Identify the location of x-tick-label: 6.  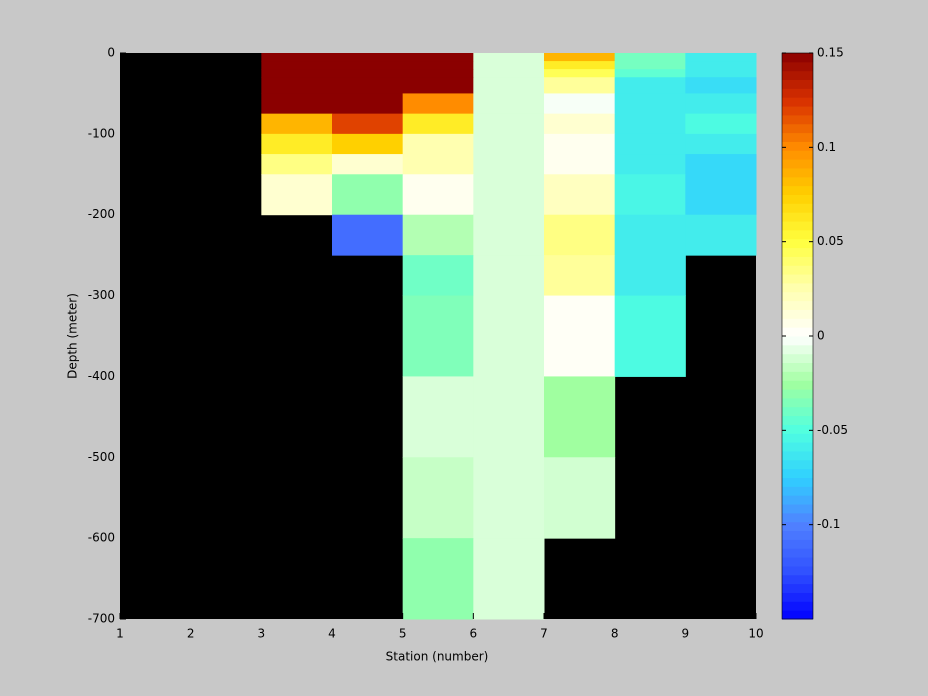
(474, 634).